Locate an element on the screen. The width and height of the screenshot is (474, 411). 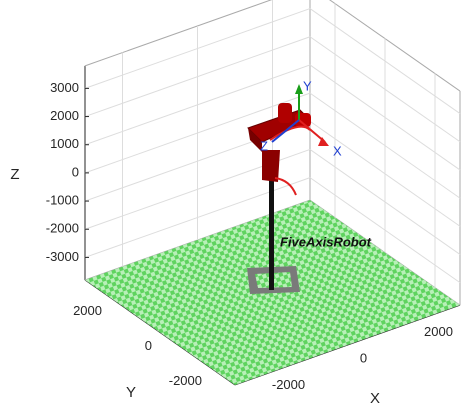
z-axis-label: Z is located at coordinates (14, 174).